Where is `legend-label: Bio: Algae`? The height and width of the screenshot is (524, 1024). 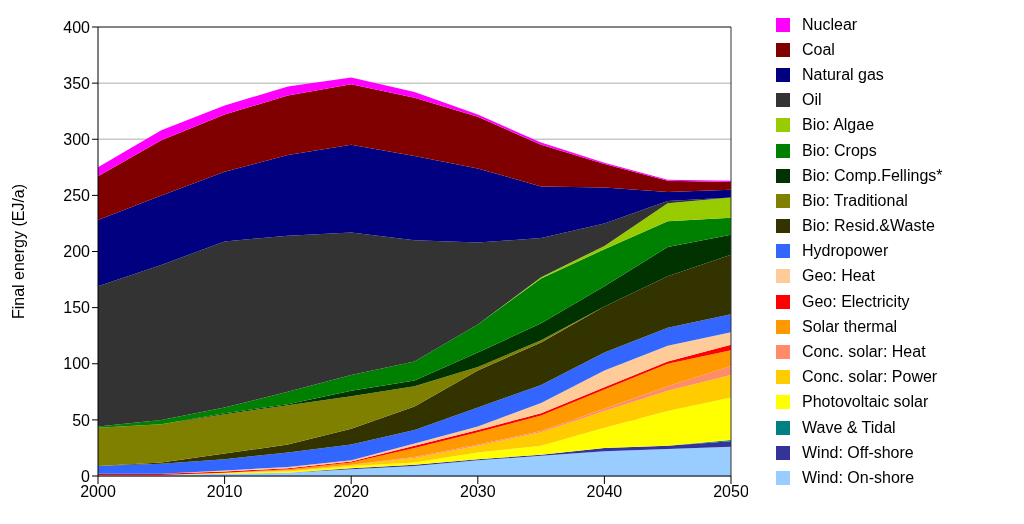 legend-label: Bio: Algae is located at coordinates (838, 125).